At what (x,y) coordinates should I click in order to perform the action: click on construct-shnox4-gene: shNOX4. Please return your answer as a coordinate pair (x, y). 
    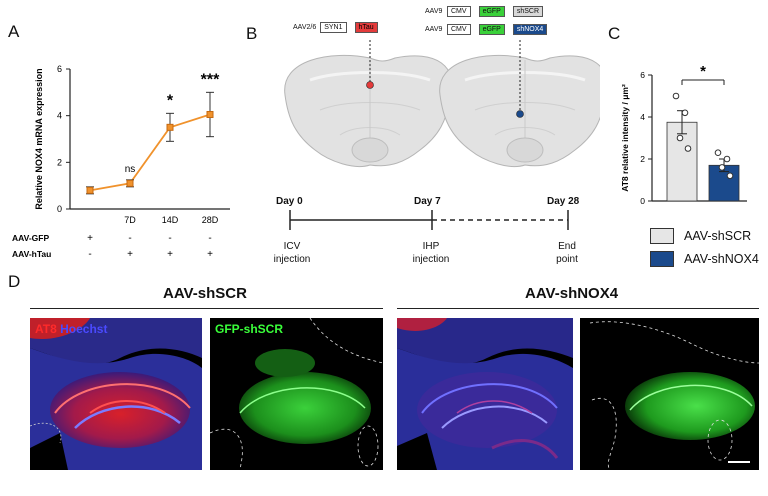
    Looking at the image, I should click on (530, 29).